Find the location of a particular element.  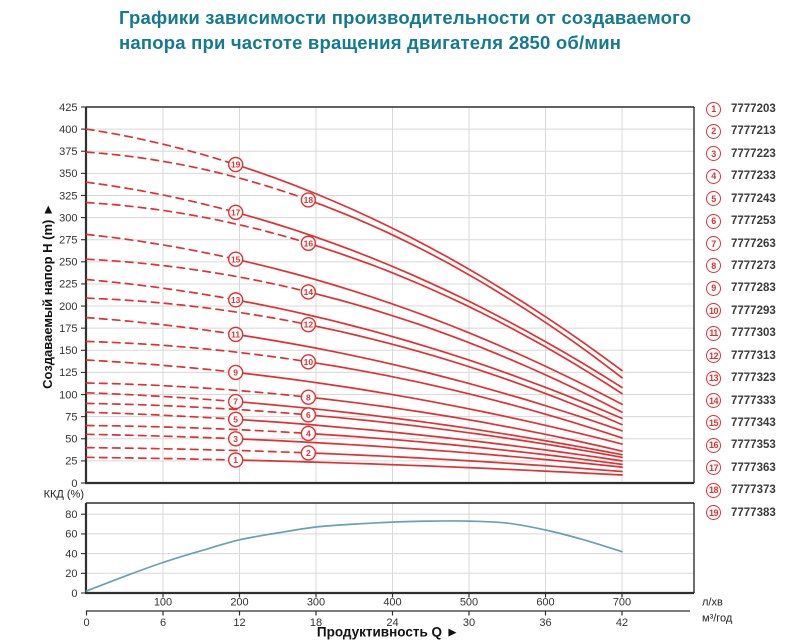

legend-code: 7777353 is located at coordinates (753, 445).